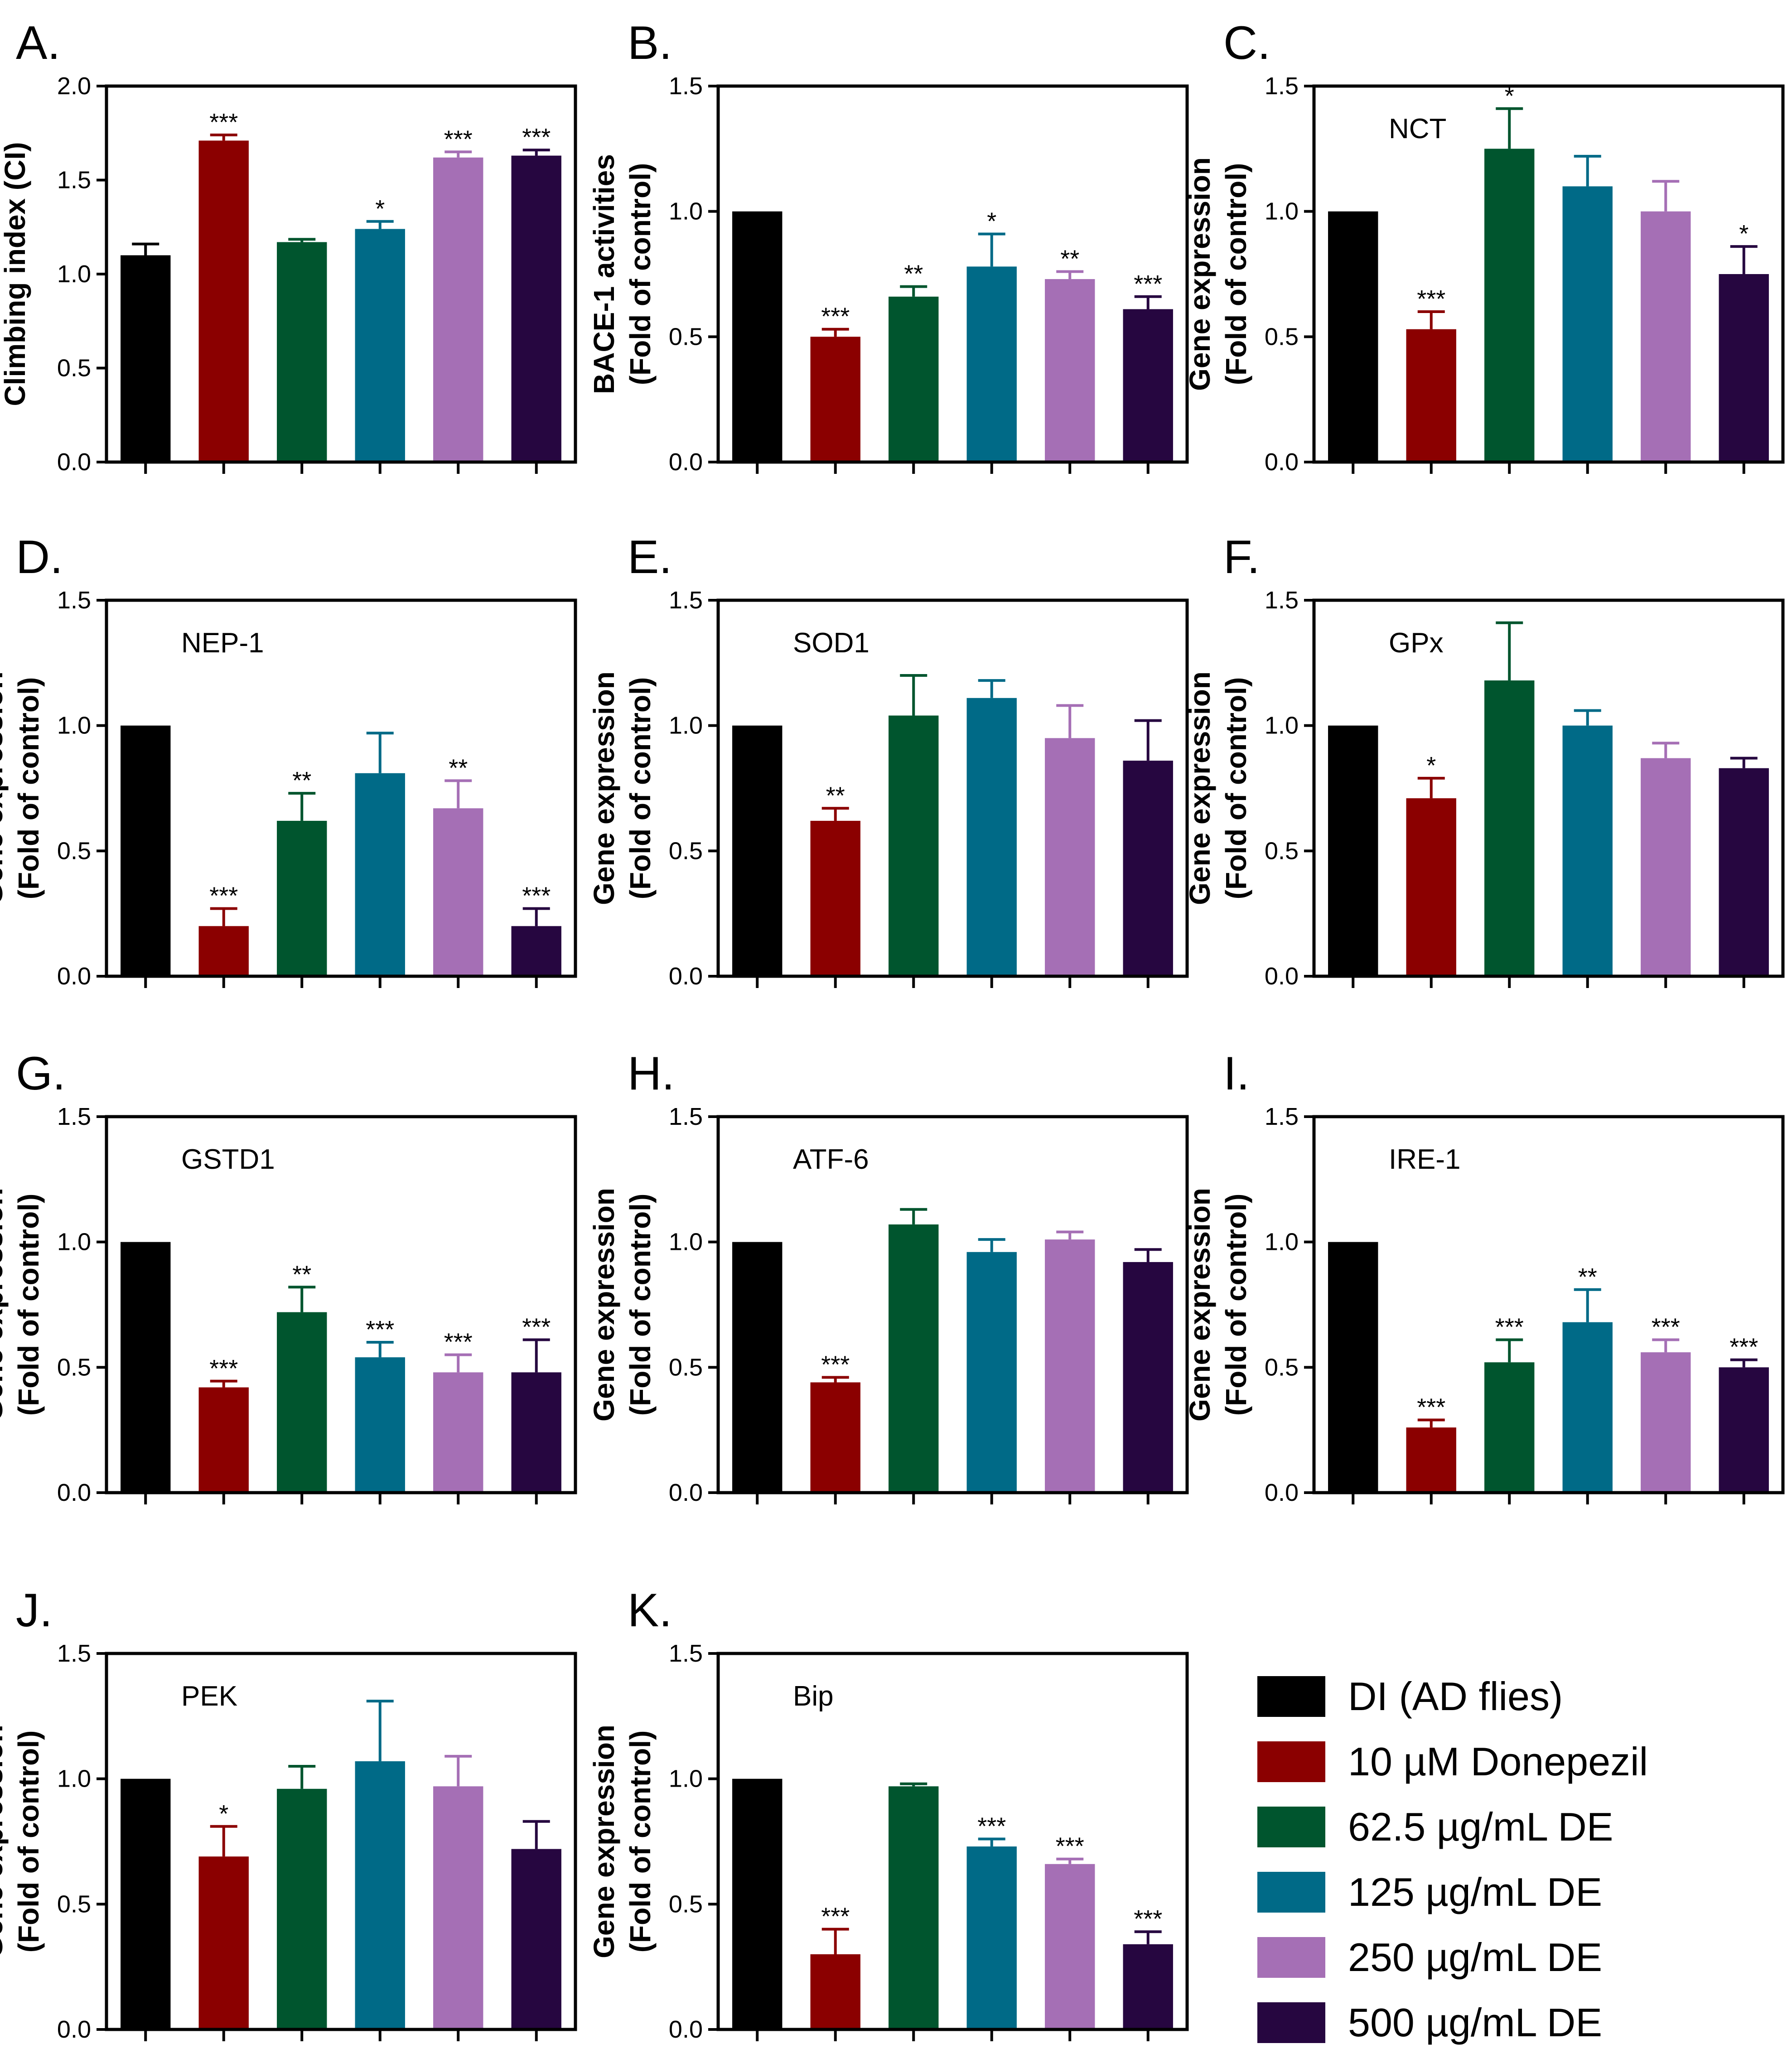 This screenshot has width=1792, height=2058. I want to click on panel-letter: J., so click(34, 1610).